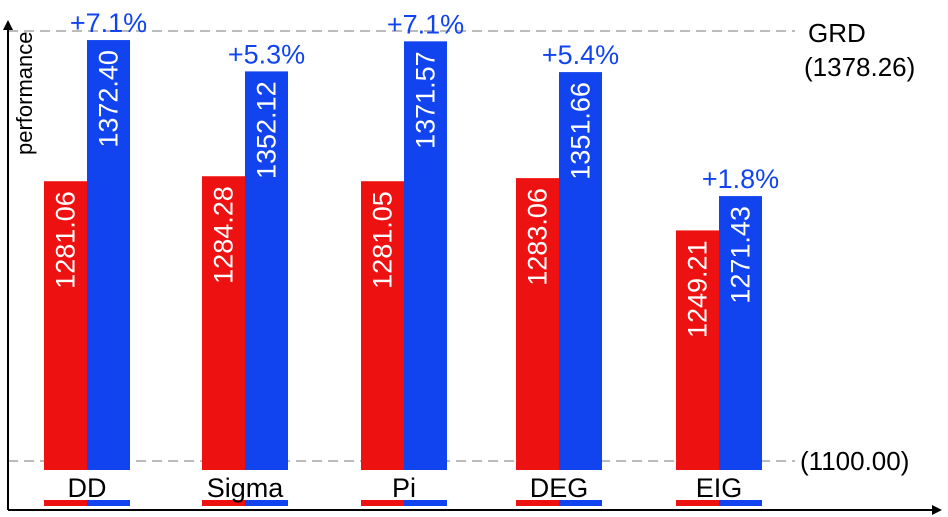 The height and width of the screenshot is (517, 948). I want to click on gain-label-pi: +7.1%, so click(425, 24).